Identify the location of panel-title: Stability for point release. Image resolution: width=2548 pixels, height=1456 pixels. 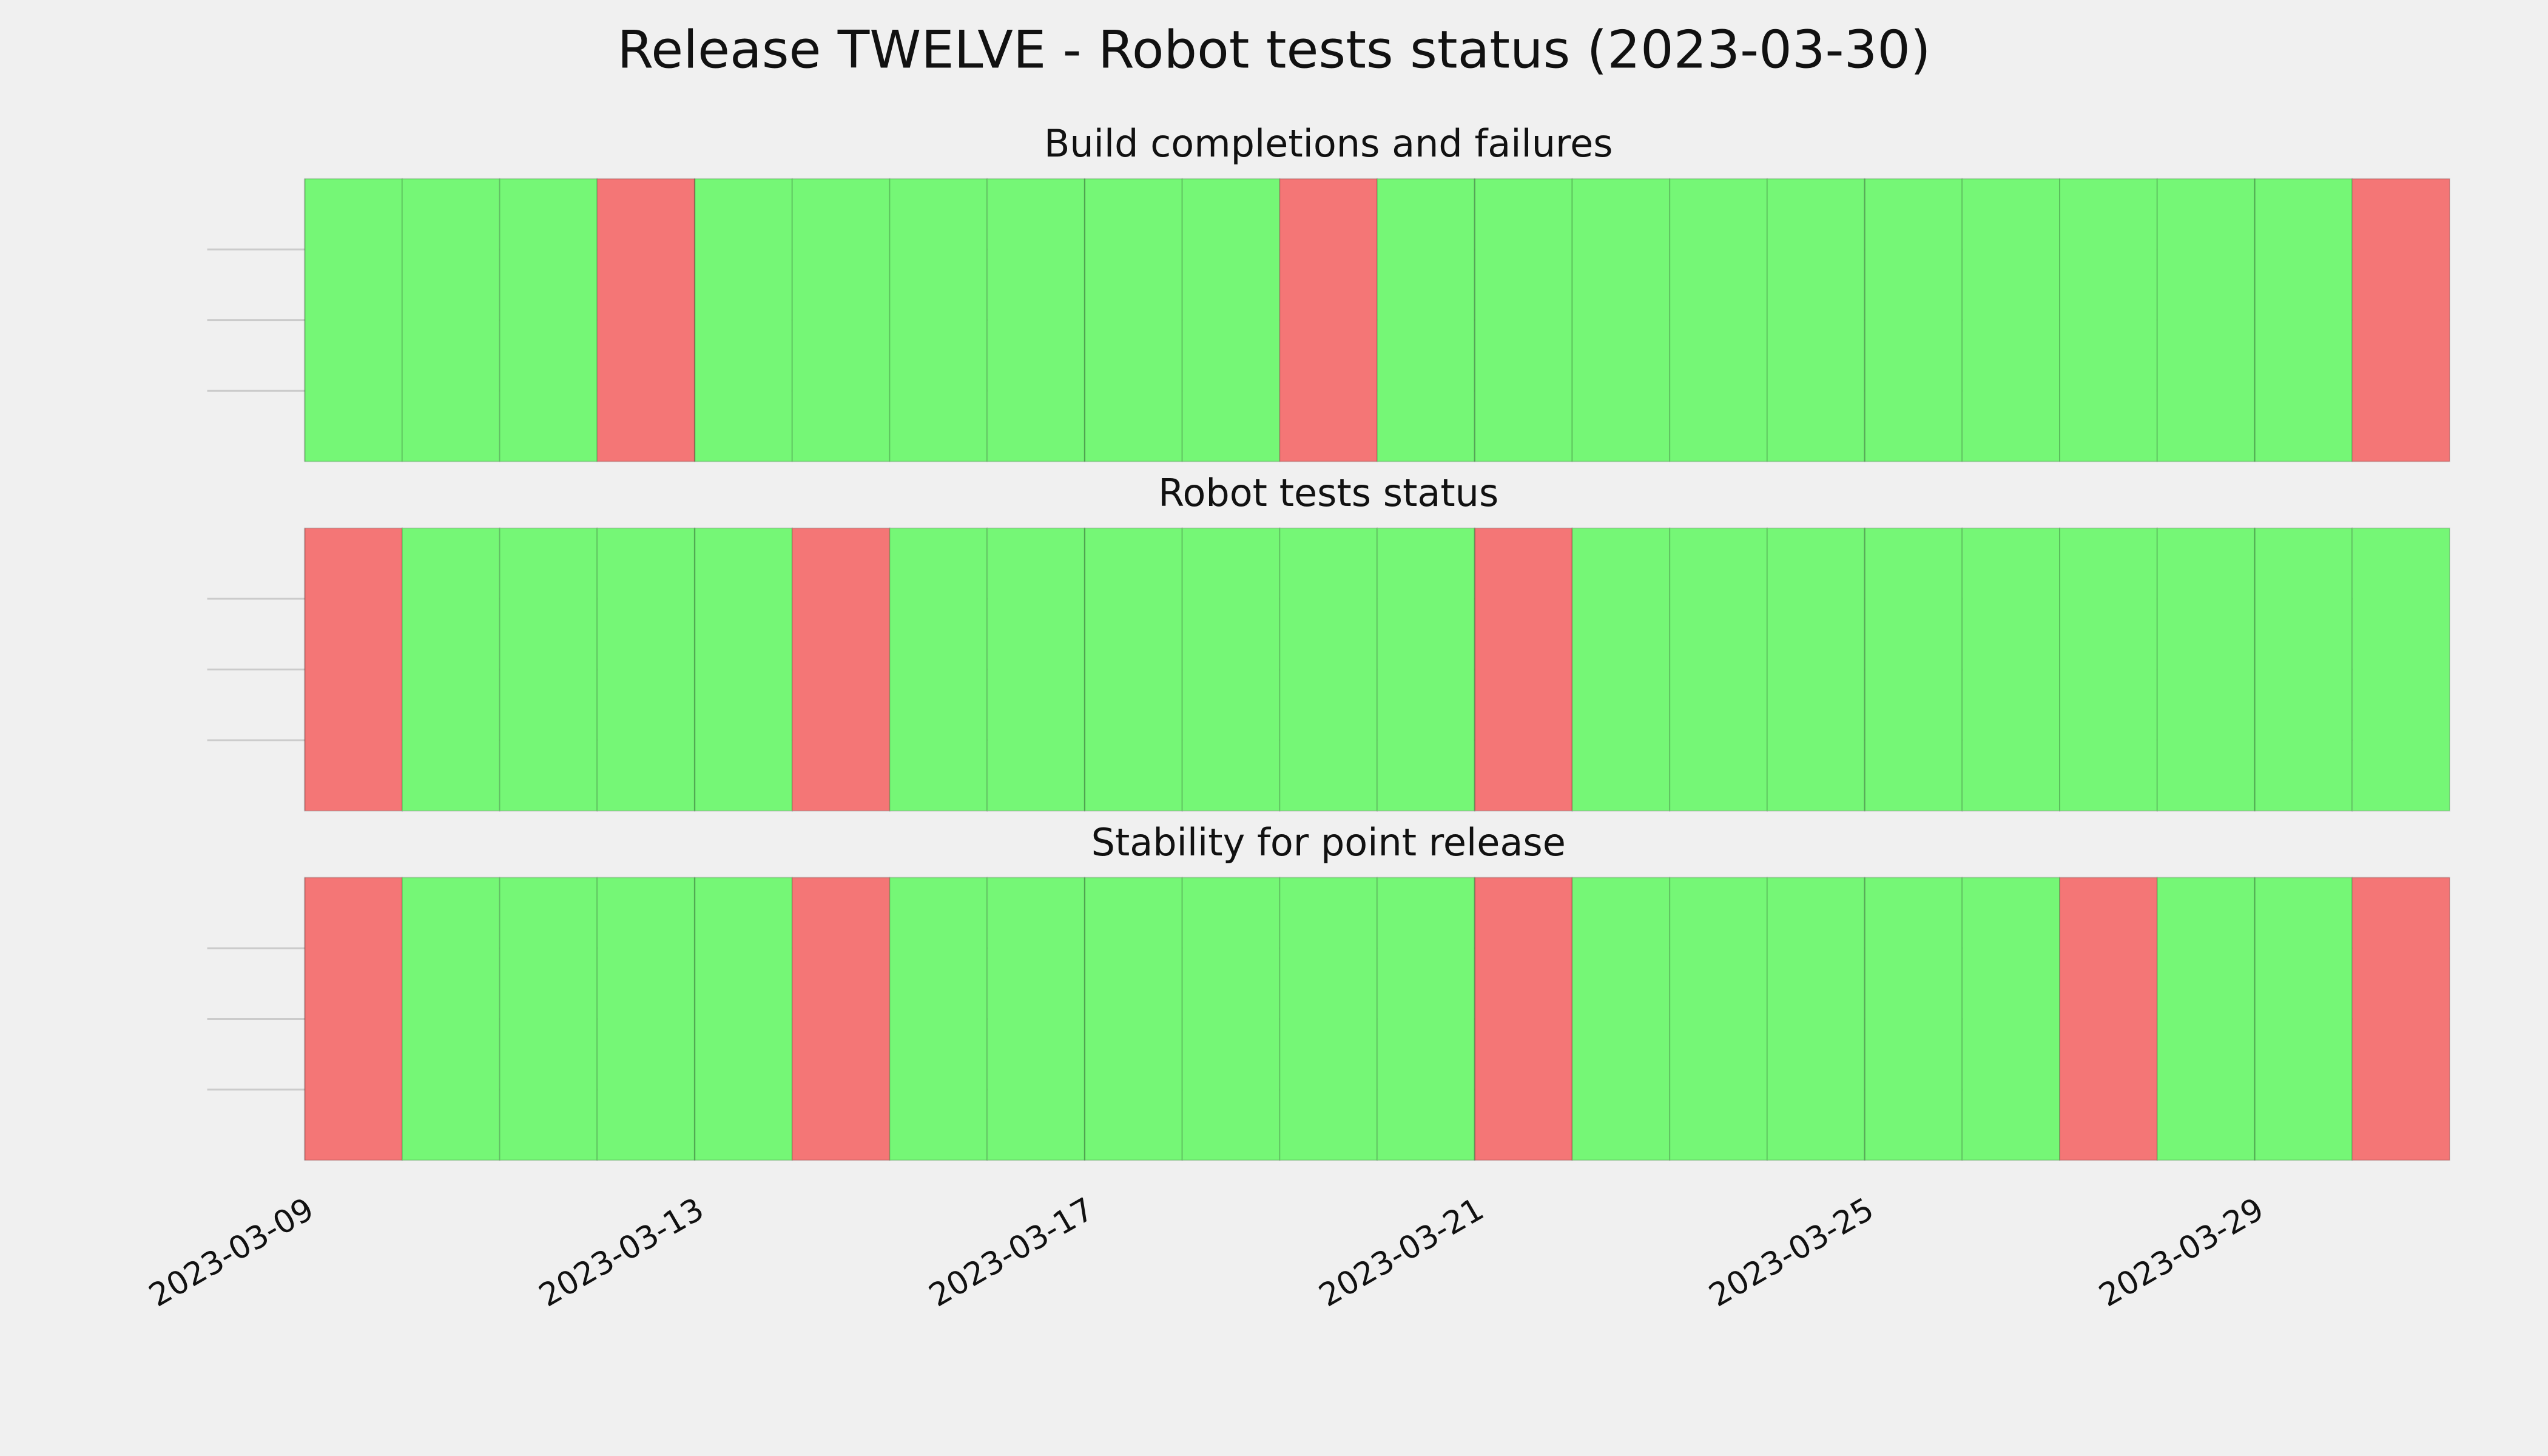
(1328, 842).